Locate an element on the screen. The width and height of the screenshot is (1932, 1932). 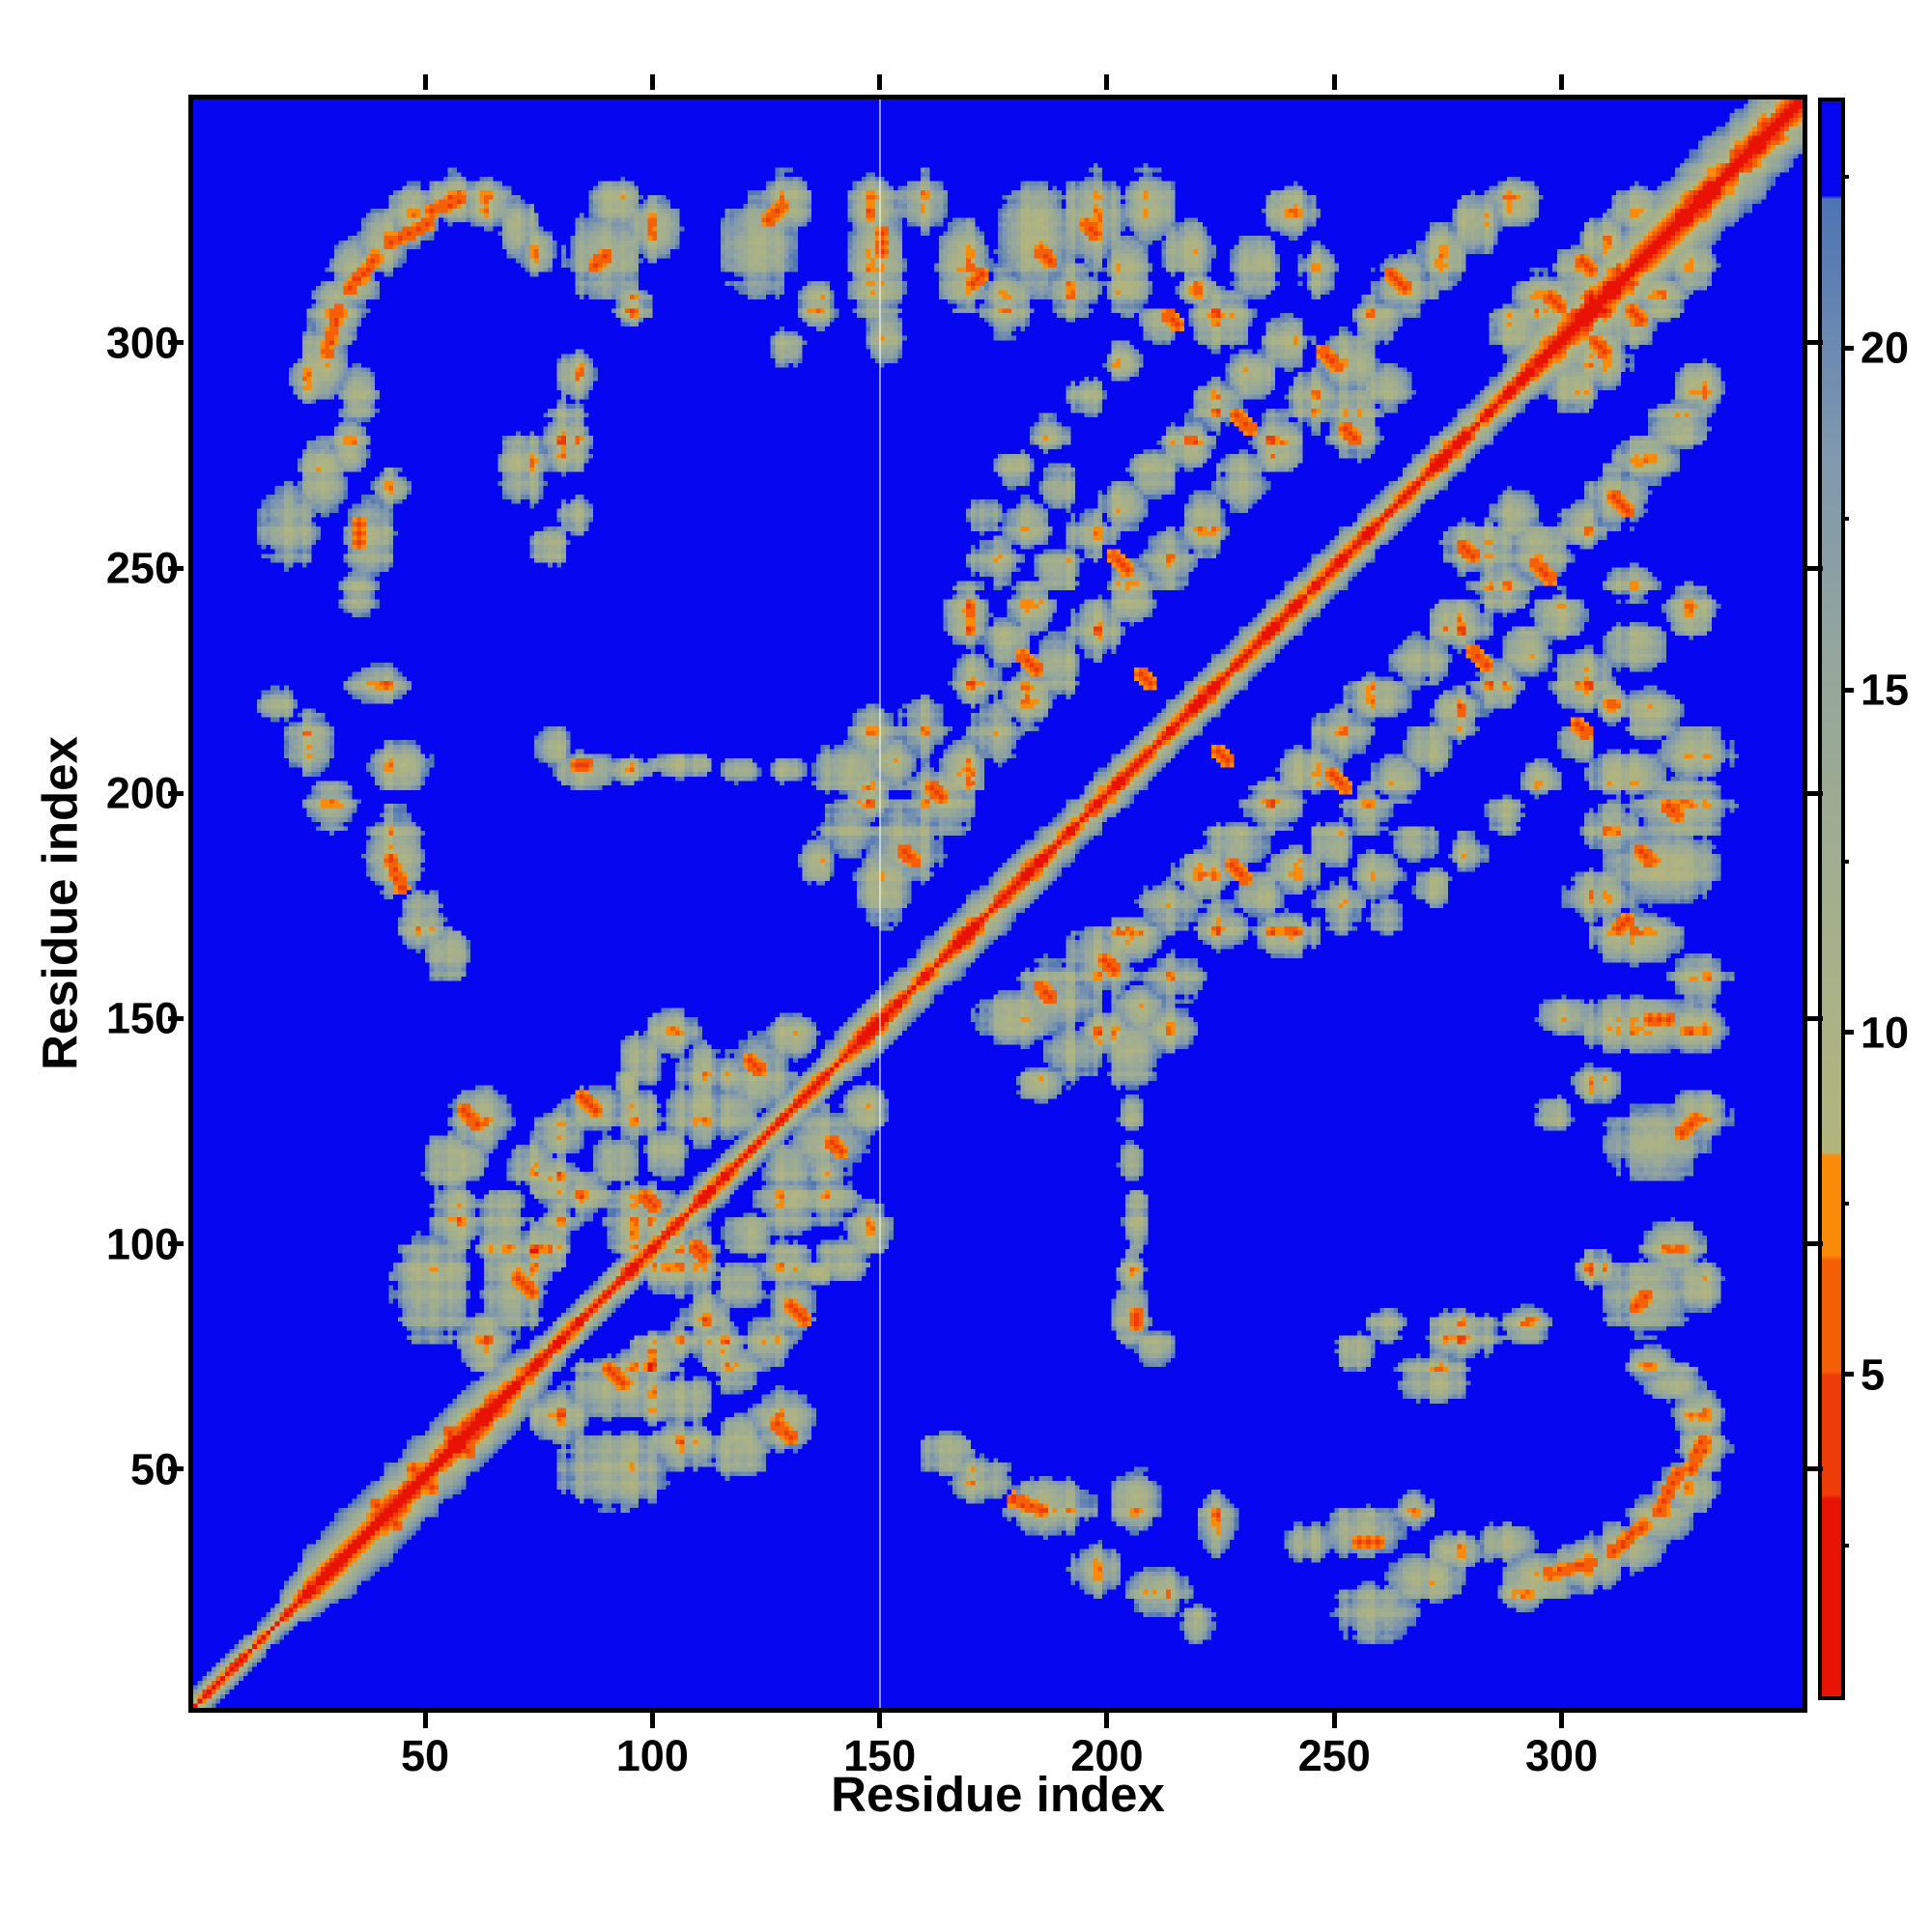
colorbar-gradient is located at coordinates (1831, 898).